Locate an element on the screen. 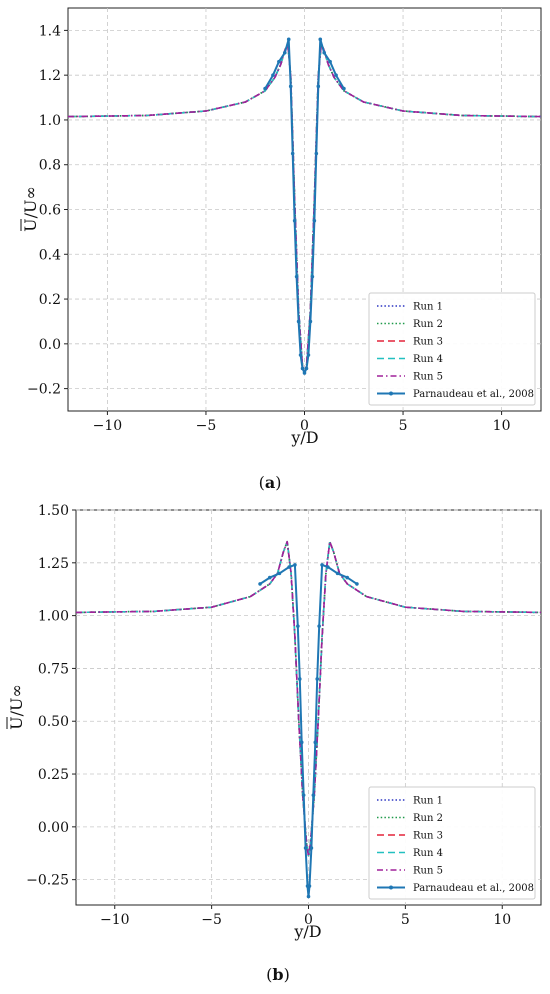 This screenshot has height=994, width=550. y-tick-label: 0.2 is located at coordinates (50, 300).